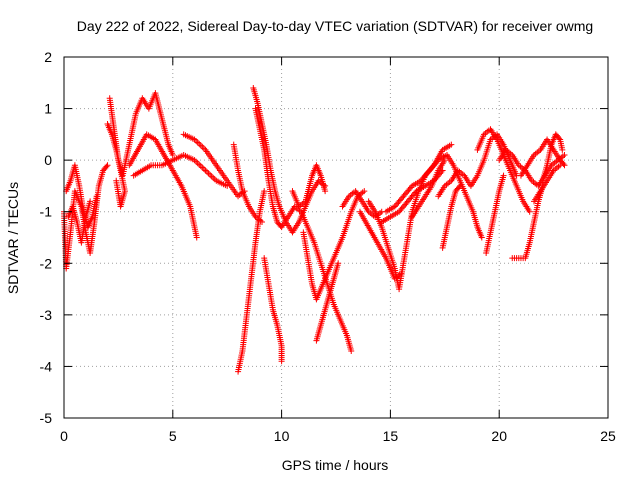 The width and height of the screenshot is (640, 480). I want to click on x-tick-label: 5, so click(173, 436).